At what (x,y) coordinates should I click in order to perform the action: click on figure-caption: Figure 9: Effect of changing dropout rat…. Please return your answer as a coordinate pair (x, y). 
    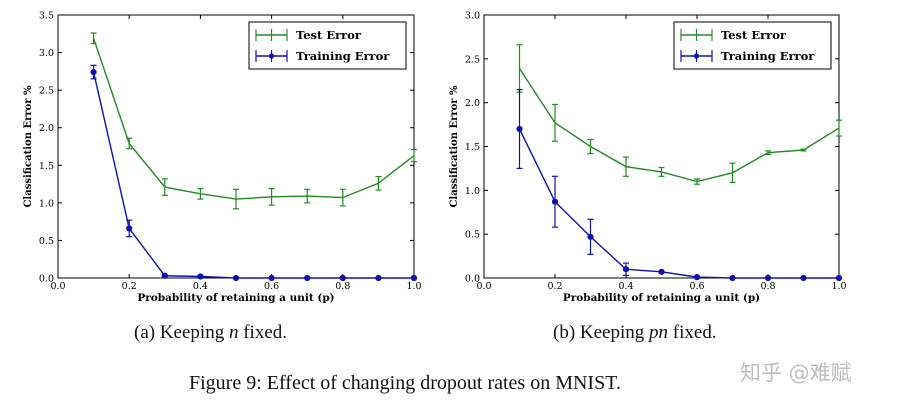
    Looking at the image, I should click on (405, 383).